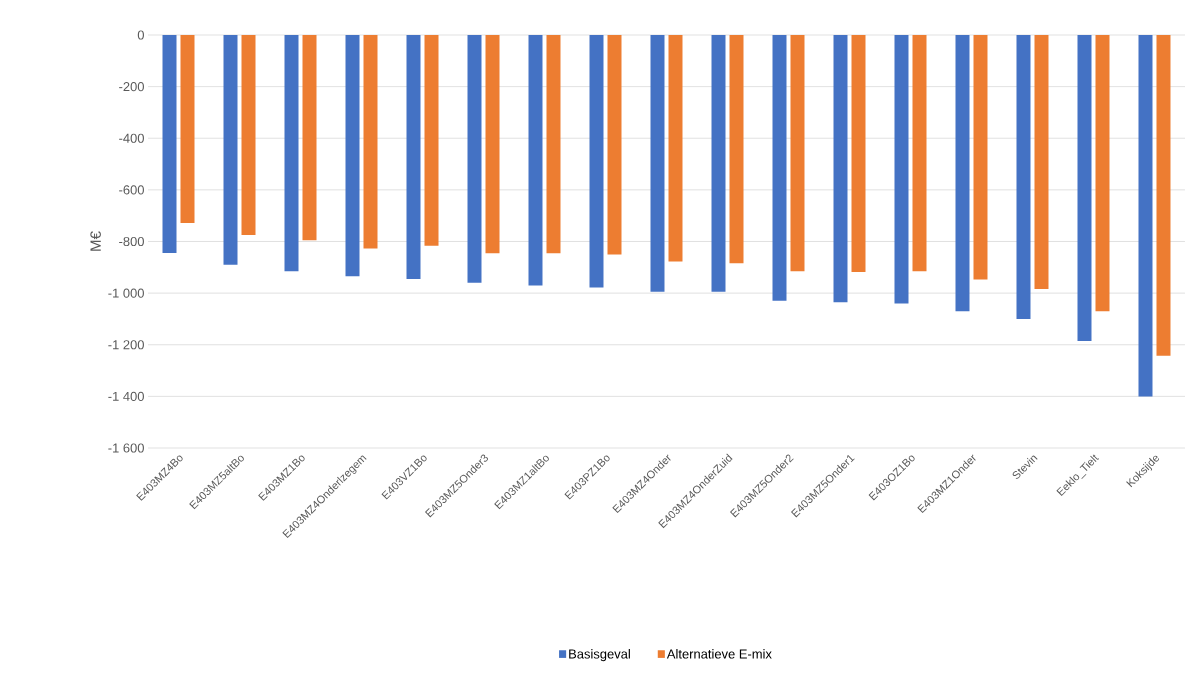 The width and height of the screenshot is (1199, 682). Describe the element at coordinates (131, 241) in the screenshot. I see `y-tick-label: -800` at that location.